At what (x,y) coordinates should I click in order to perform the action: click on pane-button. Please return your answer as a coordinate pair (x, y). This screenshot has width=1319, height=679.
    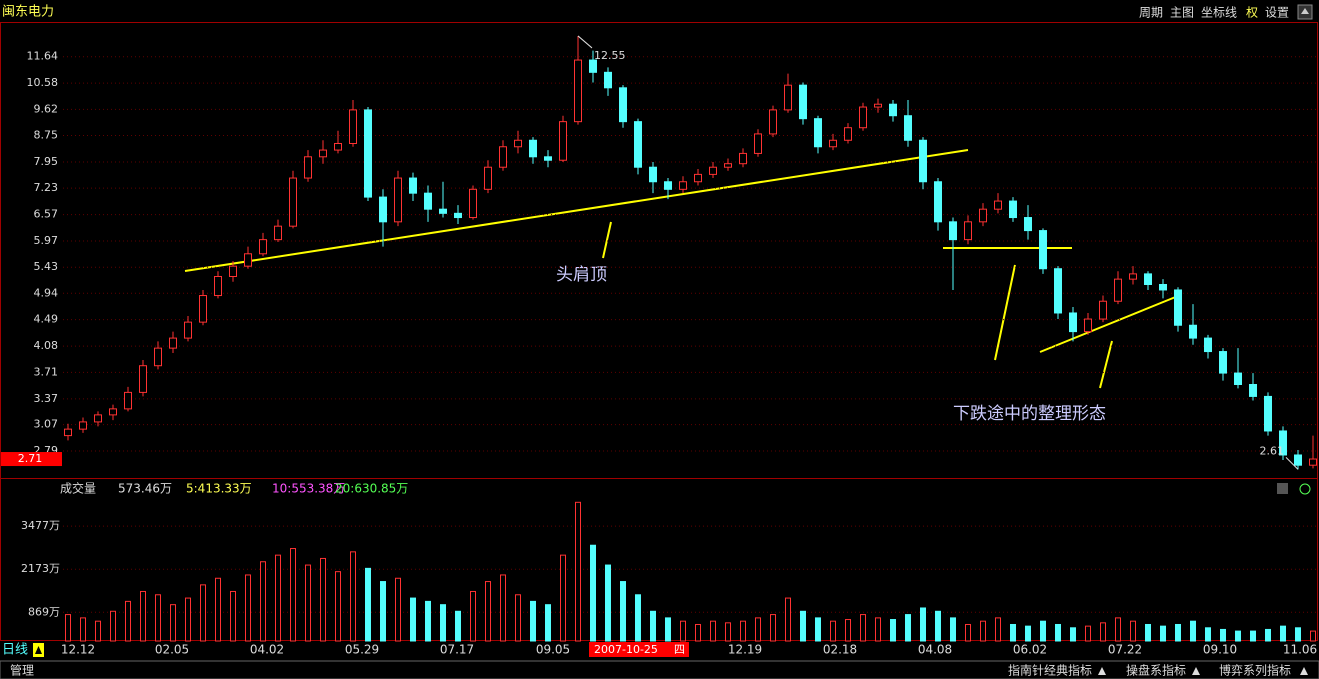
    Looking at the image, I should click on (1282, 488).